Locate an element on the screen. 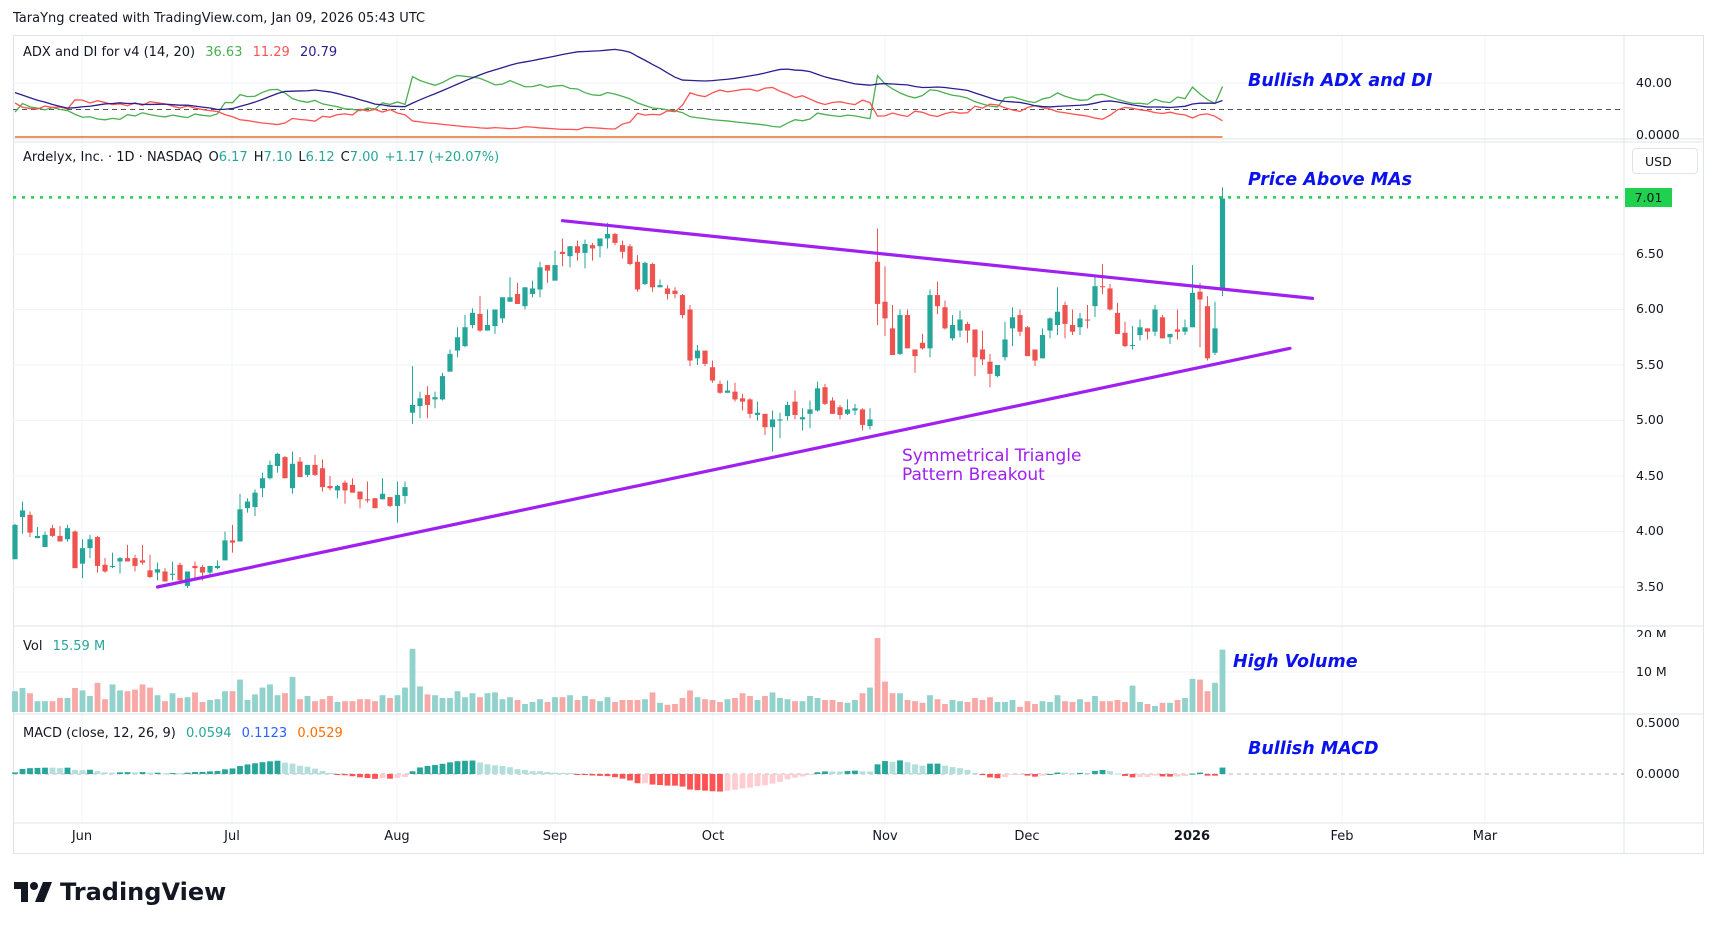 The width and height of the screenshot is (1717, 930). currency-button: USD is located at coordinates (1665, 161).